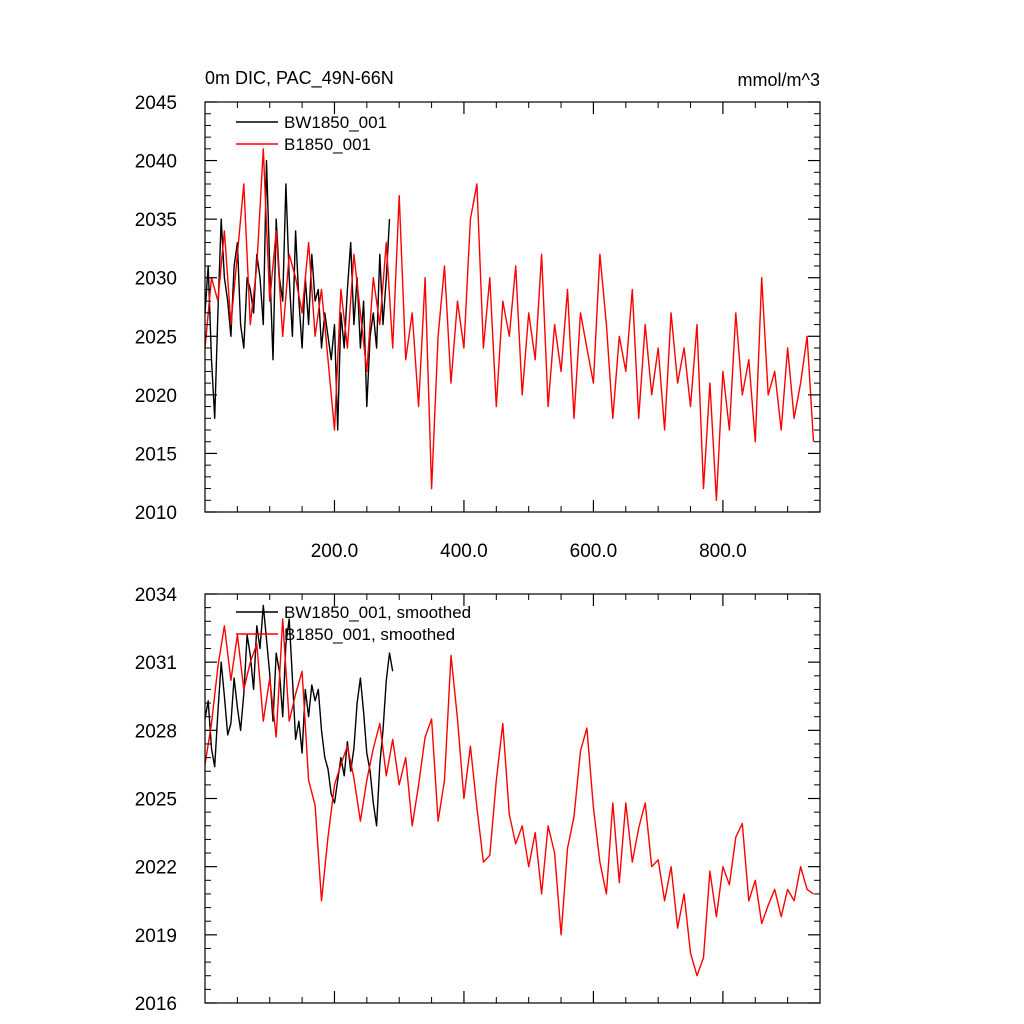  What do you see at coordinates (335, 122) in the screenshot?
I see `legend-label-1: BW1850_001` at bounding box center [335, 122].